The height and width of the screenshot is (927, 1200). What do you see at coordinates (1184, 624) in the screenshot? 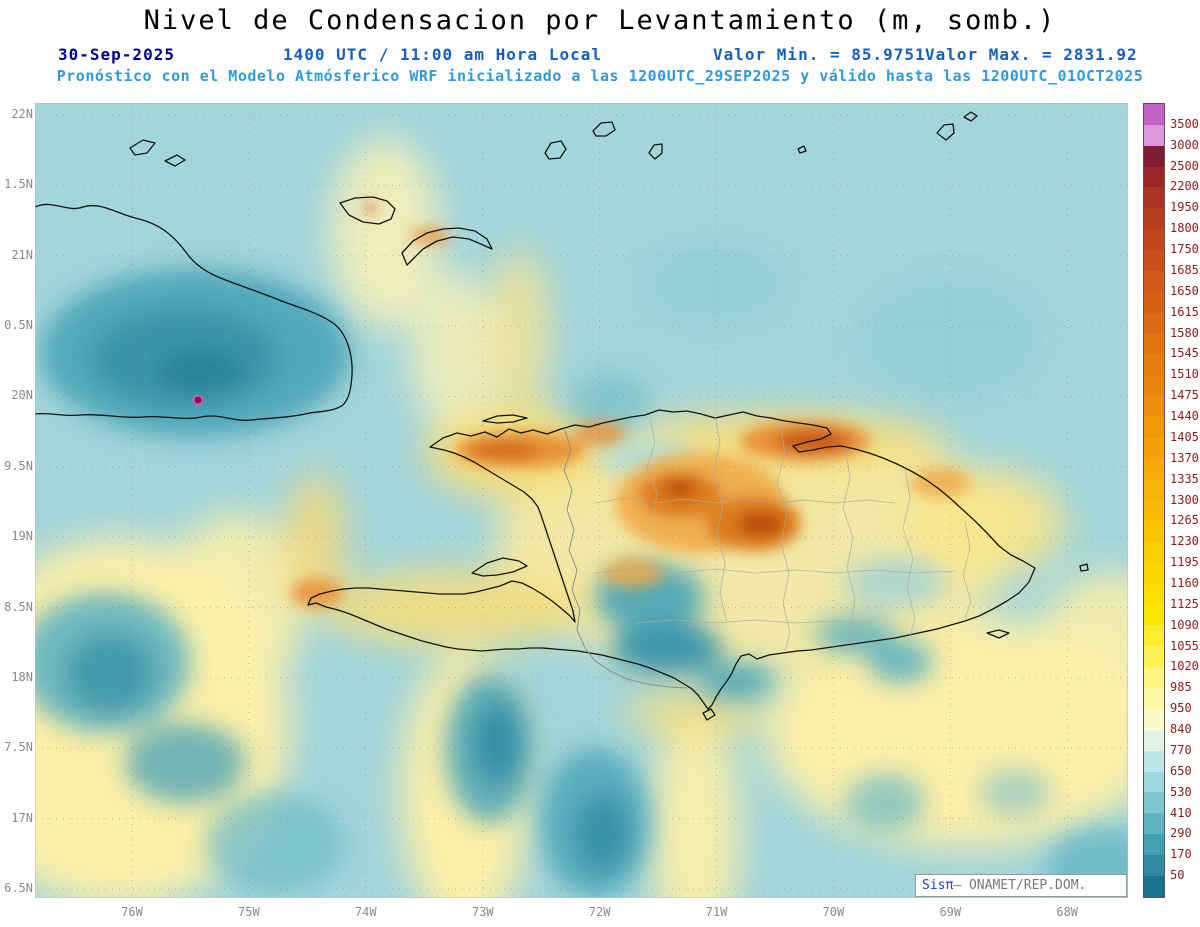
I see `colorbar-tick-label: 1090` at bounding box center [1184, 624].